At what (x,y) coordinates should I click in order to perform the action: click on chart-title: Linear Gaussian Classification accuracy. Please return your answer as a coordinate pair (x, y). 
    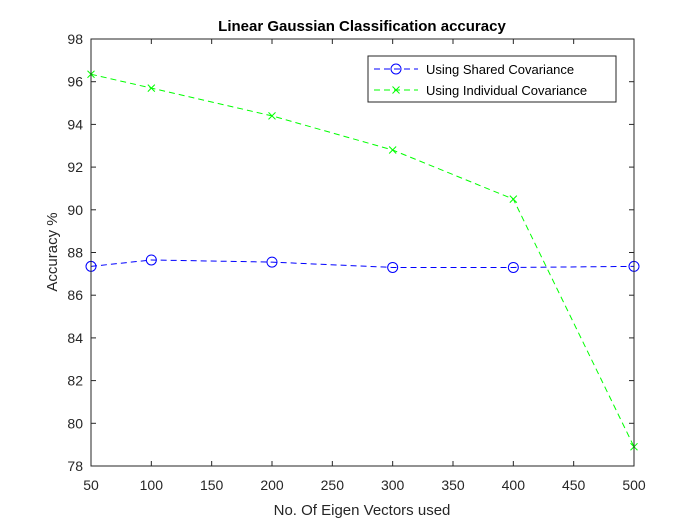
    Looking at the image, I should click on (362, 26).